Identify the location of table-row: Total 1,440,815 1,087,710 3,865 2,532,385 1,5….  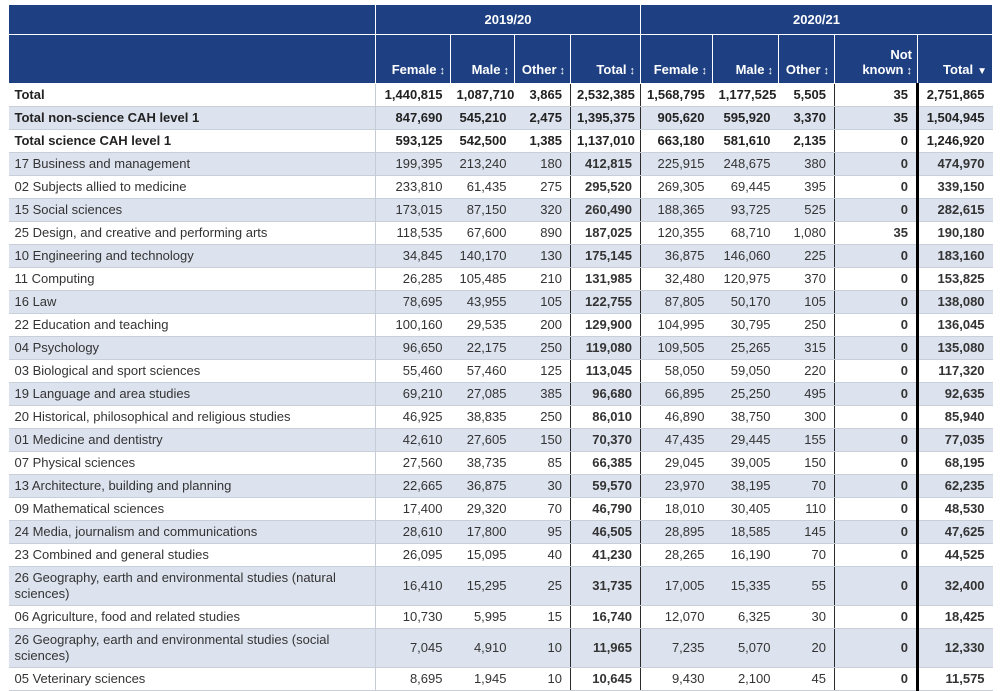
(500, 95).